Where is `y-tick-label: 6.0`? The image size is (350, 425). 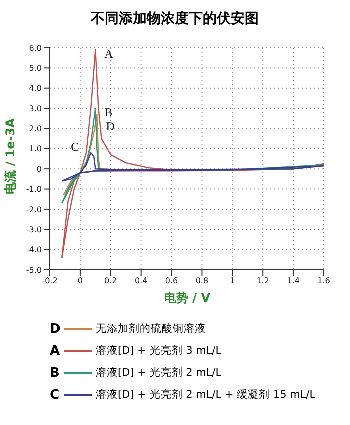
y-tick-label: 6.0 is located at coordinates (35, 48).